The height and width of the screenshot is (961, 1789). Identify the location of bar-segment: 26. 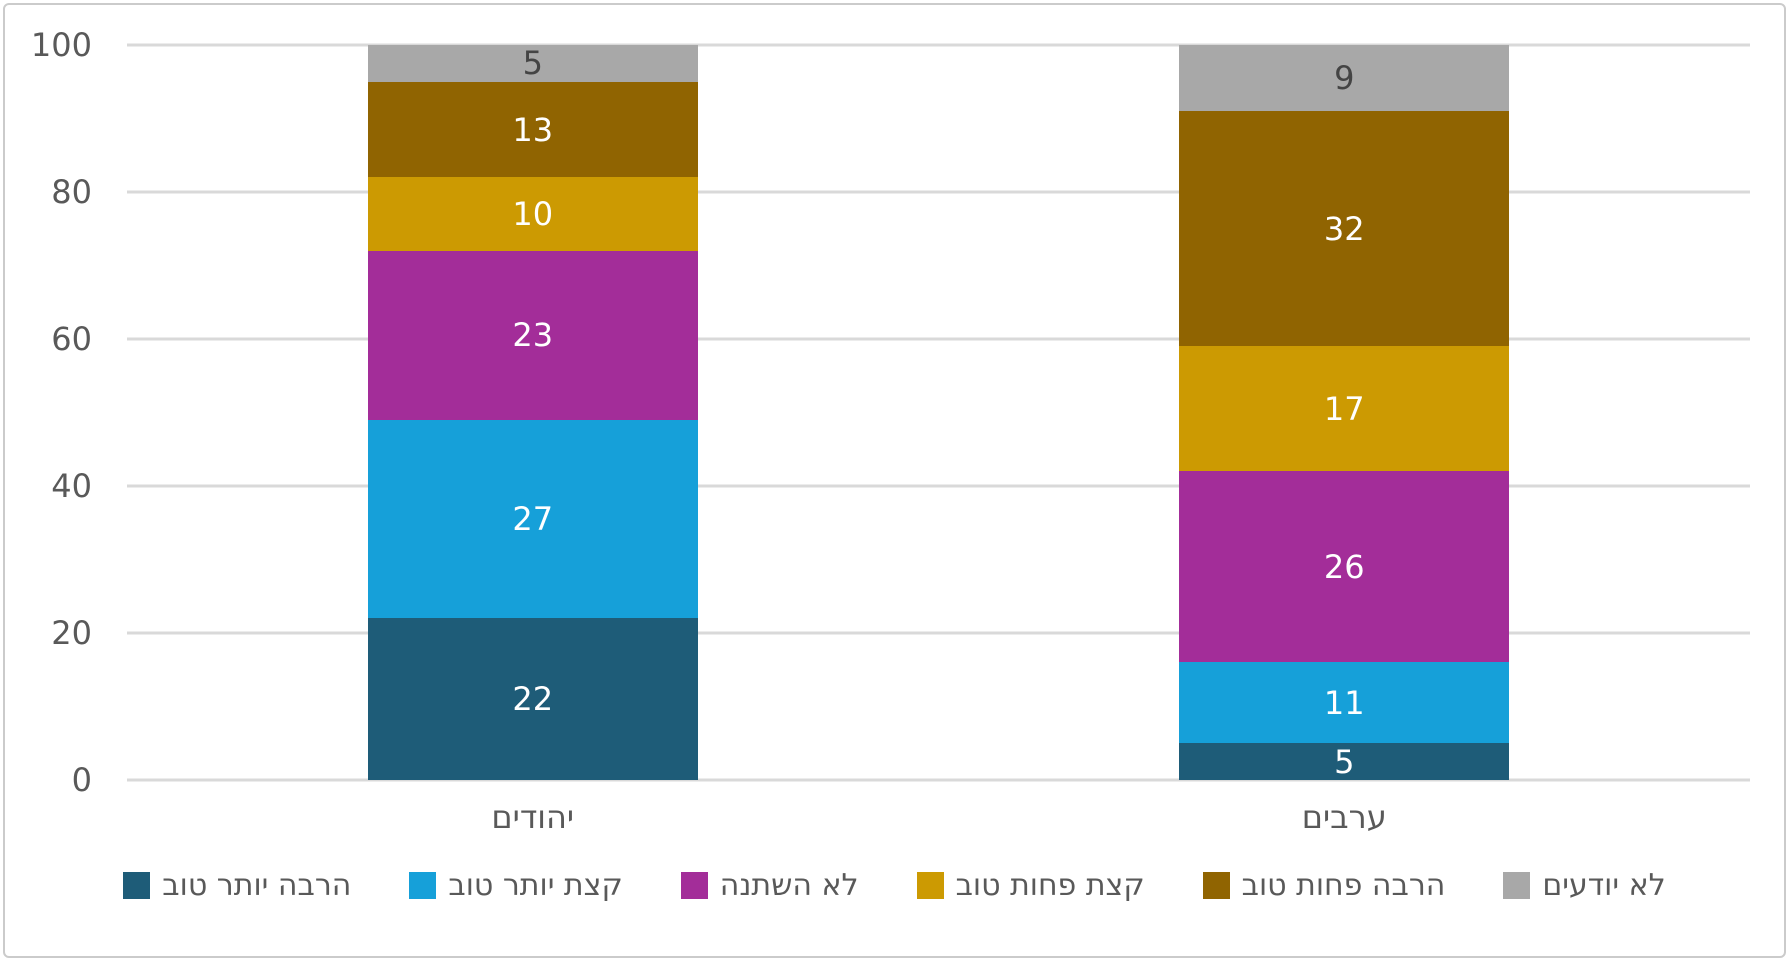
(1344, 567).